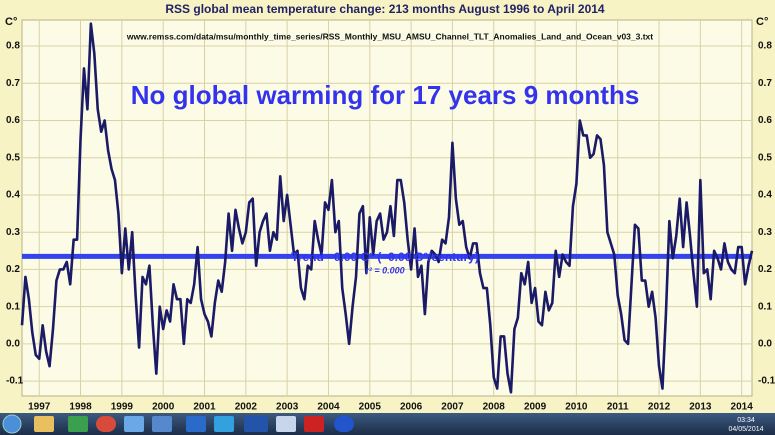  I want to click on x-tick-label: 2005, so click(370, 407).